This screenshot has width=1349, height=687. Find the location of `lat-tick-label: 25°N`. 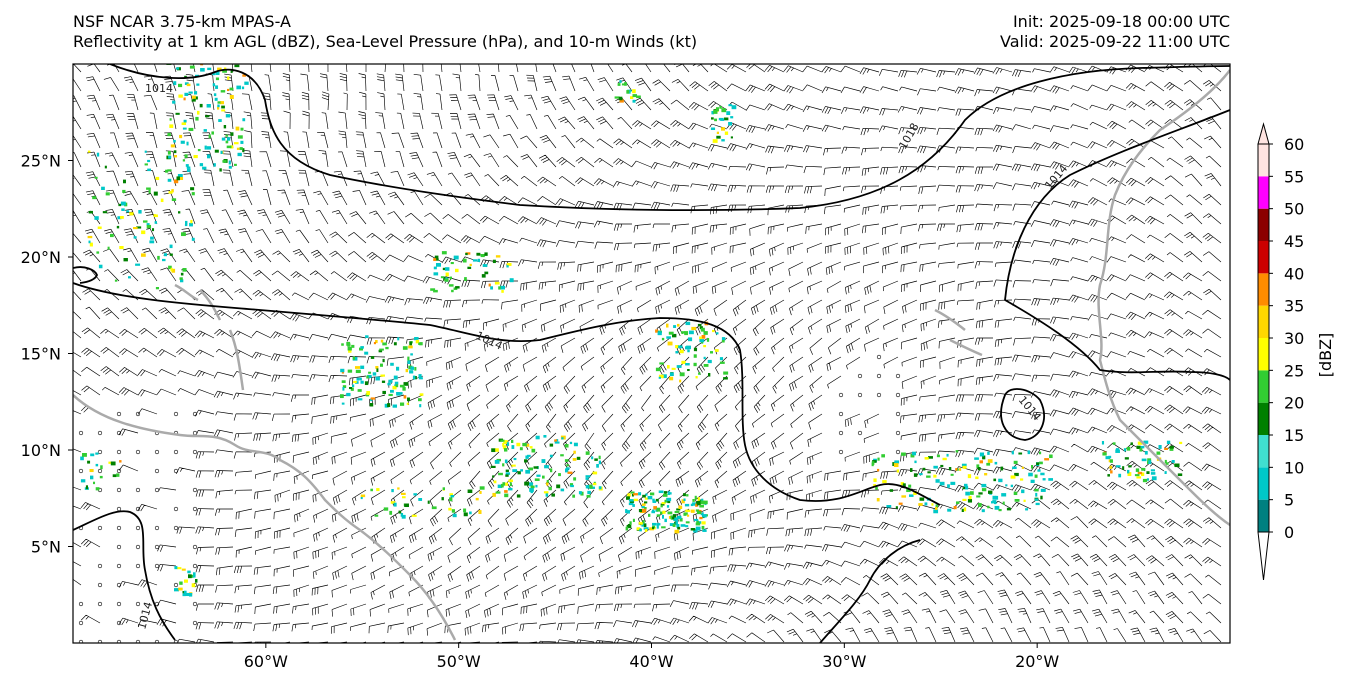

lat-tick-label: 25°N is located at coordinates (41, 161).